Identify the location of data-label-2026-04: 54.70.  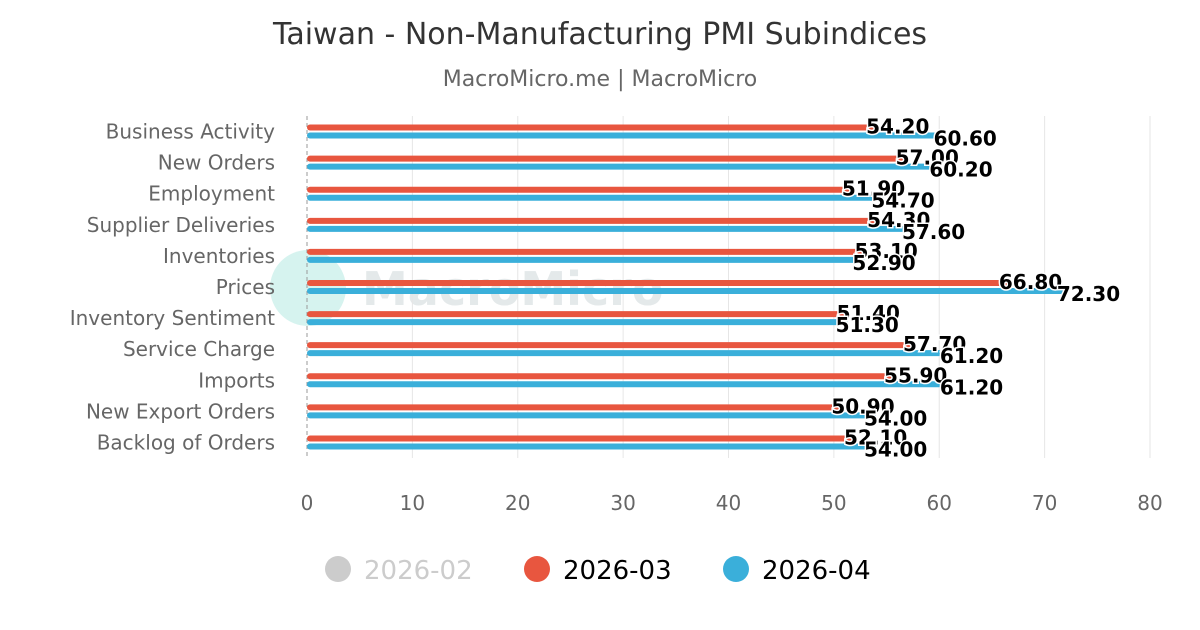
(902, 201).